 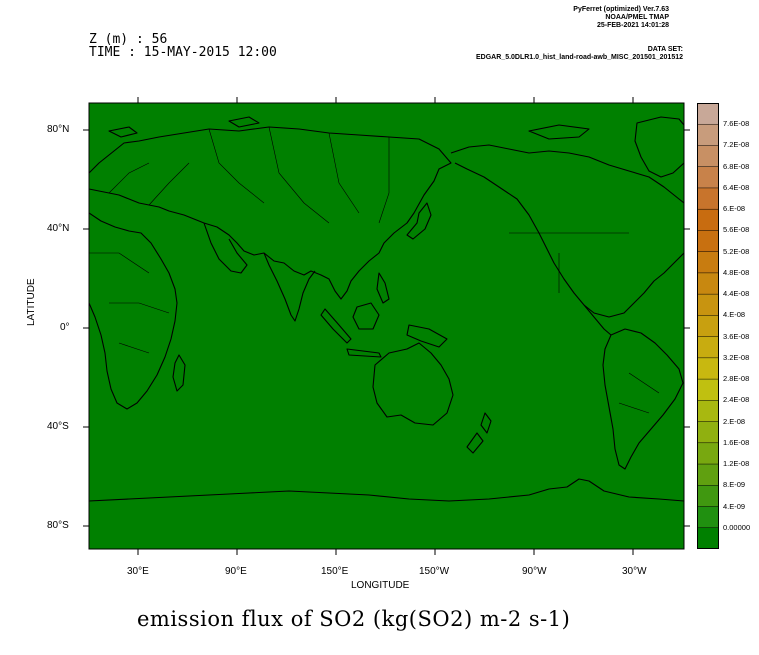 I want to click on y-tick-label: 80°N, so click(x=58, y=129).